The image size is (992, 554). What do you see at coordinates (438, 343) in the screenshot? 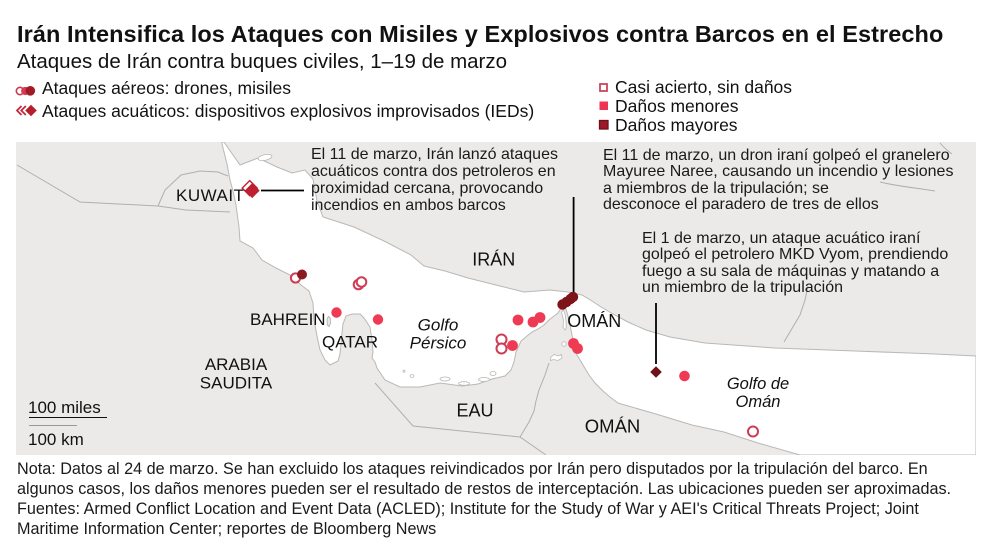
I see `svg-text: Pérsico` at bounding box center [438, 343].